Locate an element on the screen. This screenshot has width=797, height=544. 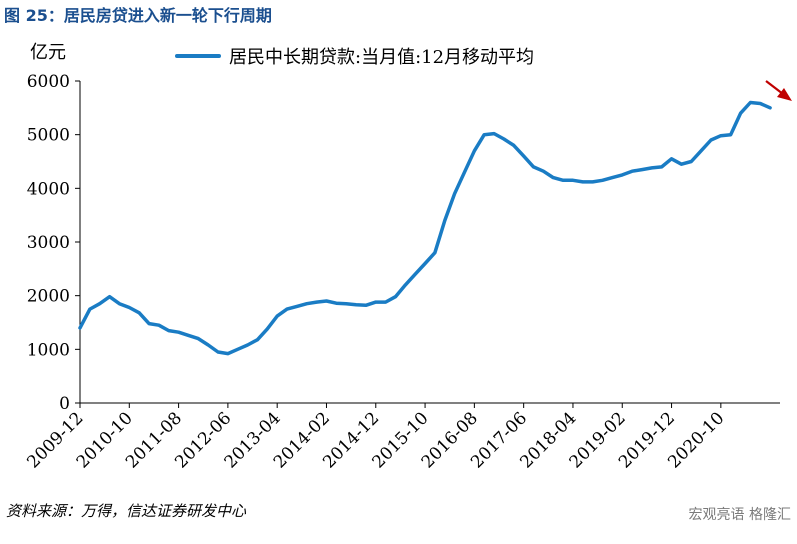
legend-swatch is located at coordinates (198, 56).